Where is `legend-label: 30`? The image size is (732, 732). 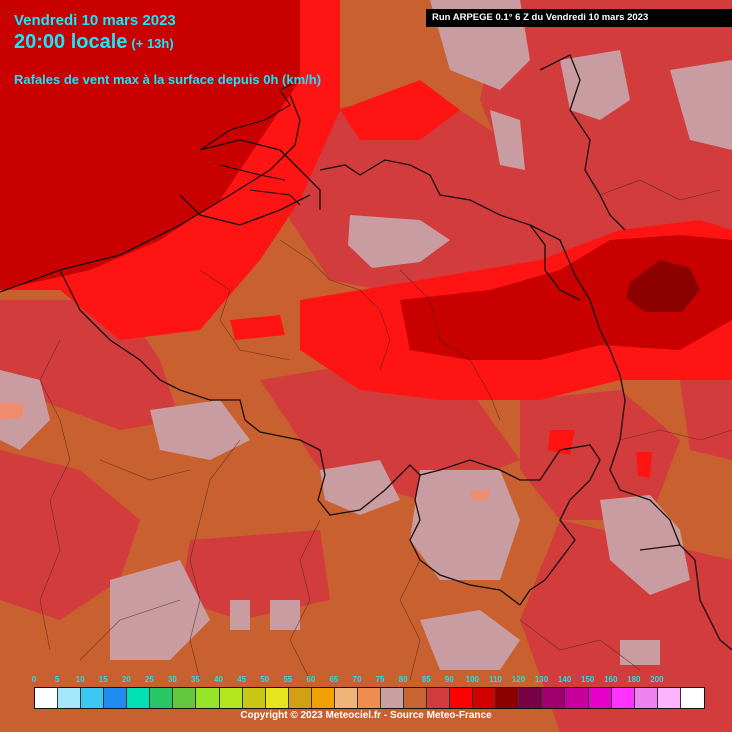 legend-label: 30 is located at coordinates (172, 679).